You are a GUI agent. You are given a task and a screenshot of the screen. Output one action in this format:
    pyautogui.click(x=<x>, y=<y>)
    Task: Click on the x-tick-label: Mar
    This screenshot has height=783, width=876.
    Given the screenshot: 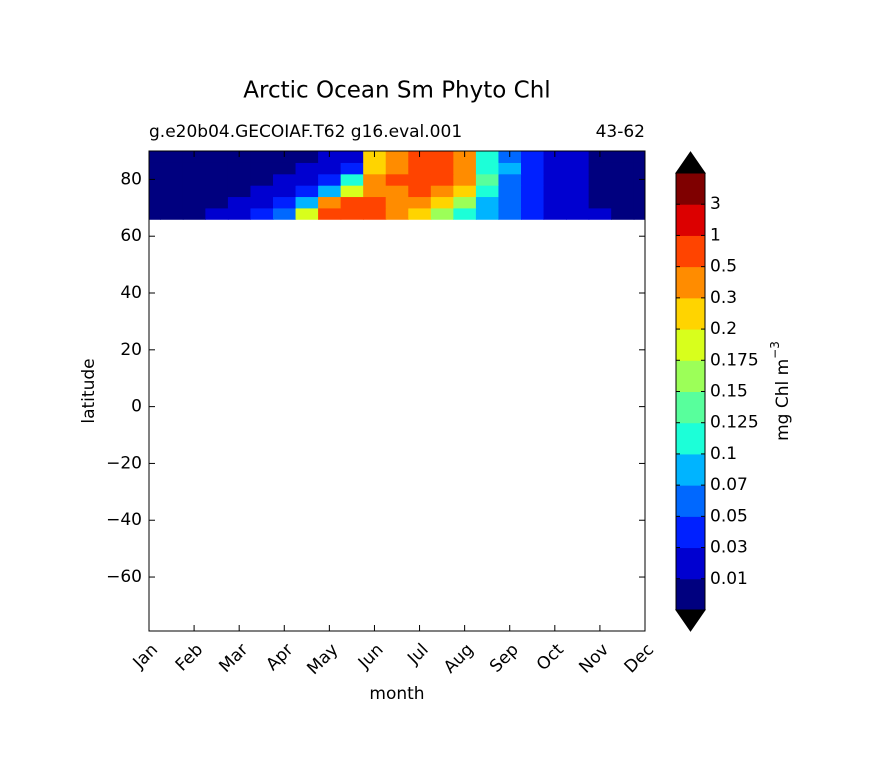 What is the action you would take?
    pyautogui.click(x=233, y=658)
    